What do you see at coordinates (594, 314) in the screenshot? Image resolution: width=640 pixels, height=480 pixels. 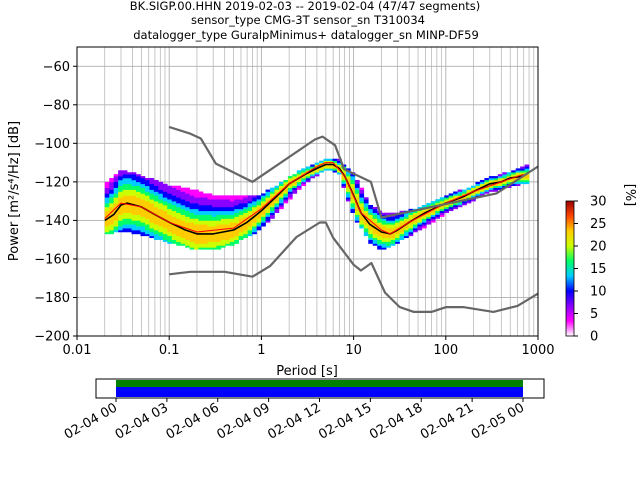 I see `colorbar-tick-label: 5` at bounding box center [594, 314].